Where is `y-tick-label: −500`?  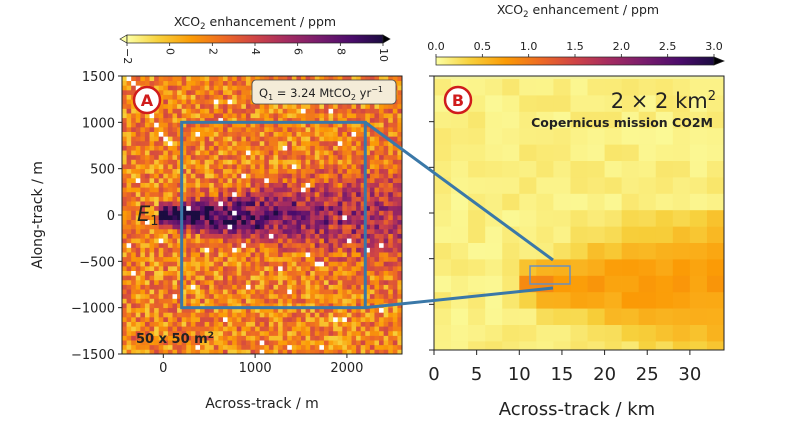
y-tick-label: −500 is located at coordinates (97, 262).